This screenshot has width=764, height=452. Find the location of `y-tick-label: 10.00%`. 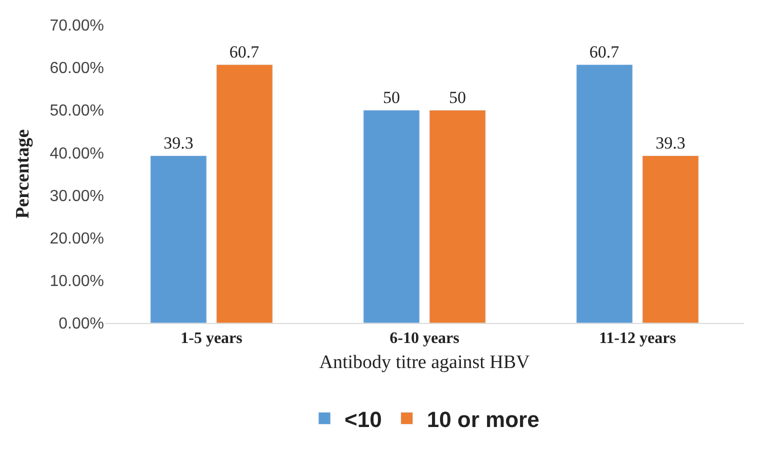

y-tick-label: 10.00% is located at coordinates (77, 281).